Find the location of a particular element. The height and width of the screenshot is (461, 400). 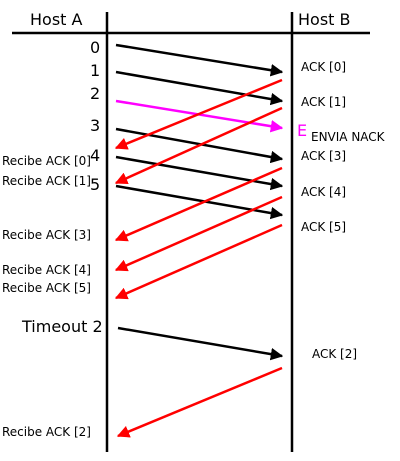

ack-label-4: ACK [4] is located at coordinates (323, 192).